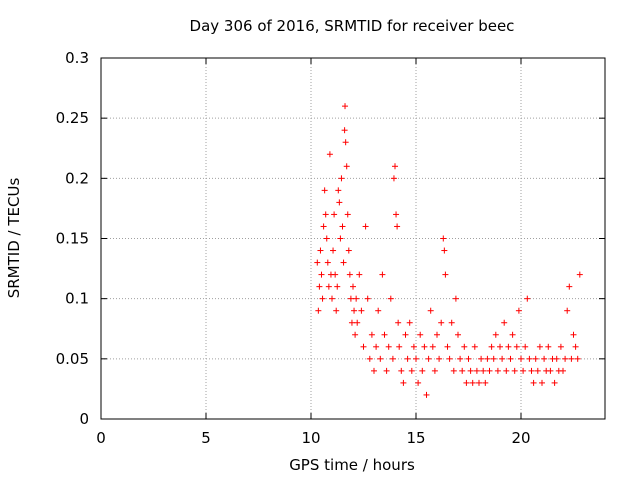  What do you see at coordinates (77, 58) in the screenshot?
I see `y-tick-label: 0.3` at bounding box center [77, 58].